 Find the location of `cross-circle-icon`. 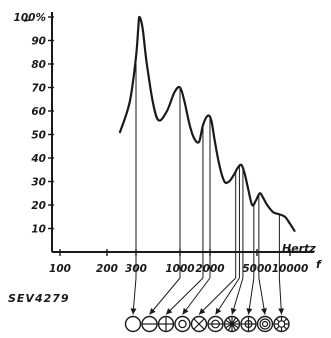

cross-circle-icon is located at coordinates (166, 324).